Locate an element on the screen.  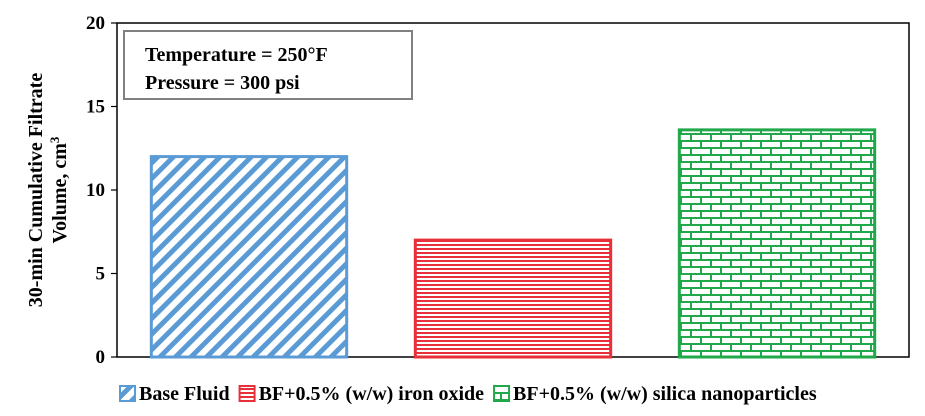
y-ticks: 0 5 10 15 20 is located at coordinates (101, 190).